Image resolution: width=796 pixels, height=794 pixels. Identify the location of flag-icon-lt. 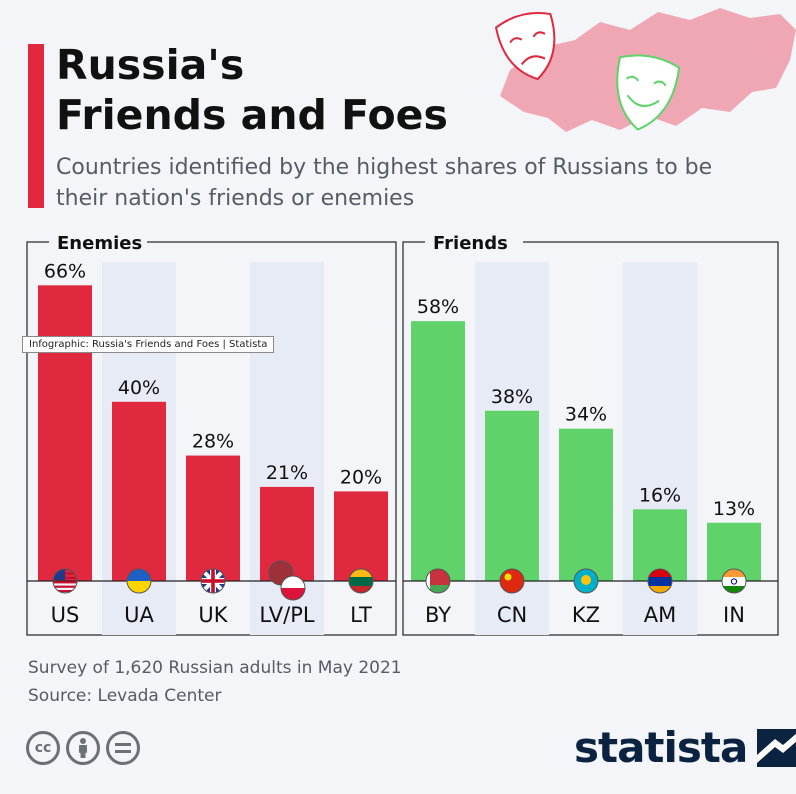
(361, 581).